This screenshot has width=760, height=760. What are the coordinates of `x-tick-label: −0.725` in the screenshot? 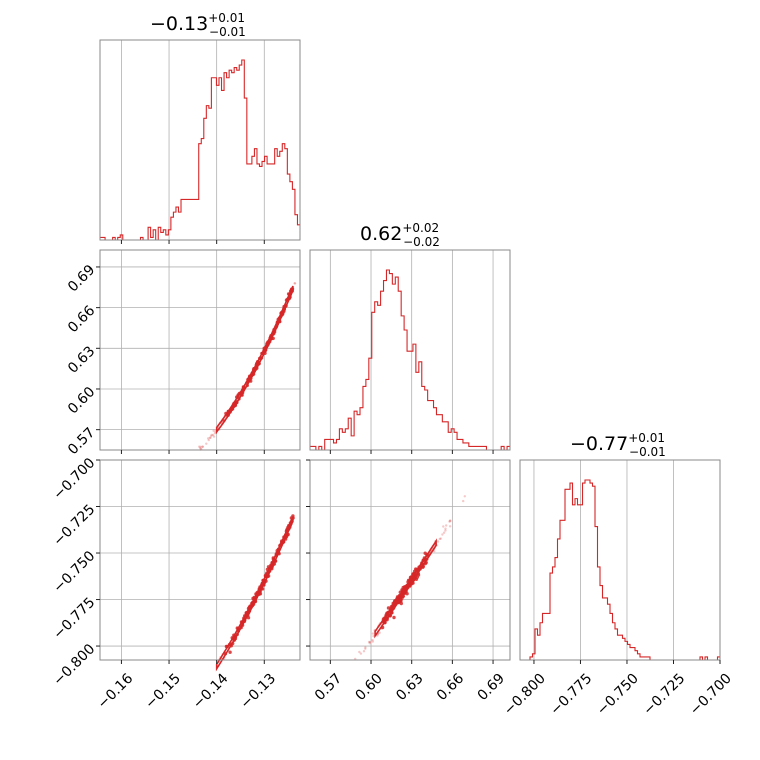 It's located at (664, 695).